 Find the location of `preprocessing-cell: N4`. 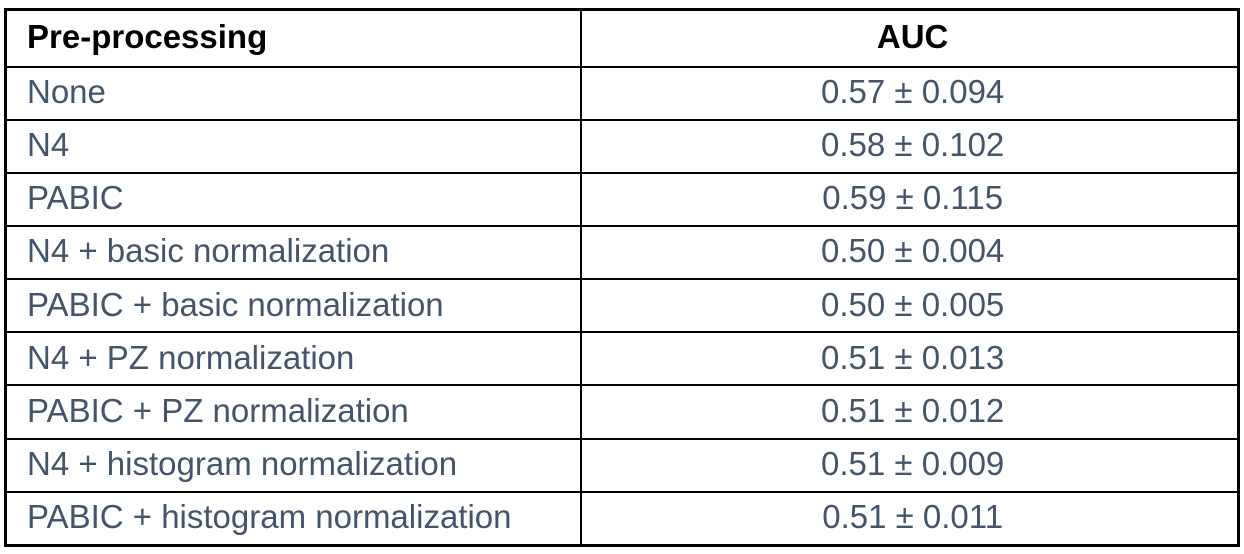

preprocessing-cell: N4 is located at coordinates (293, 146).